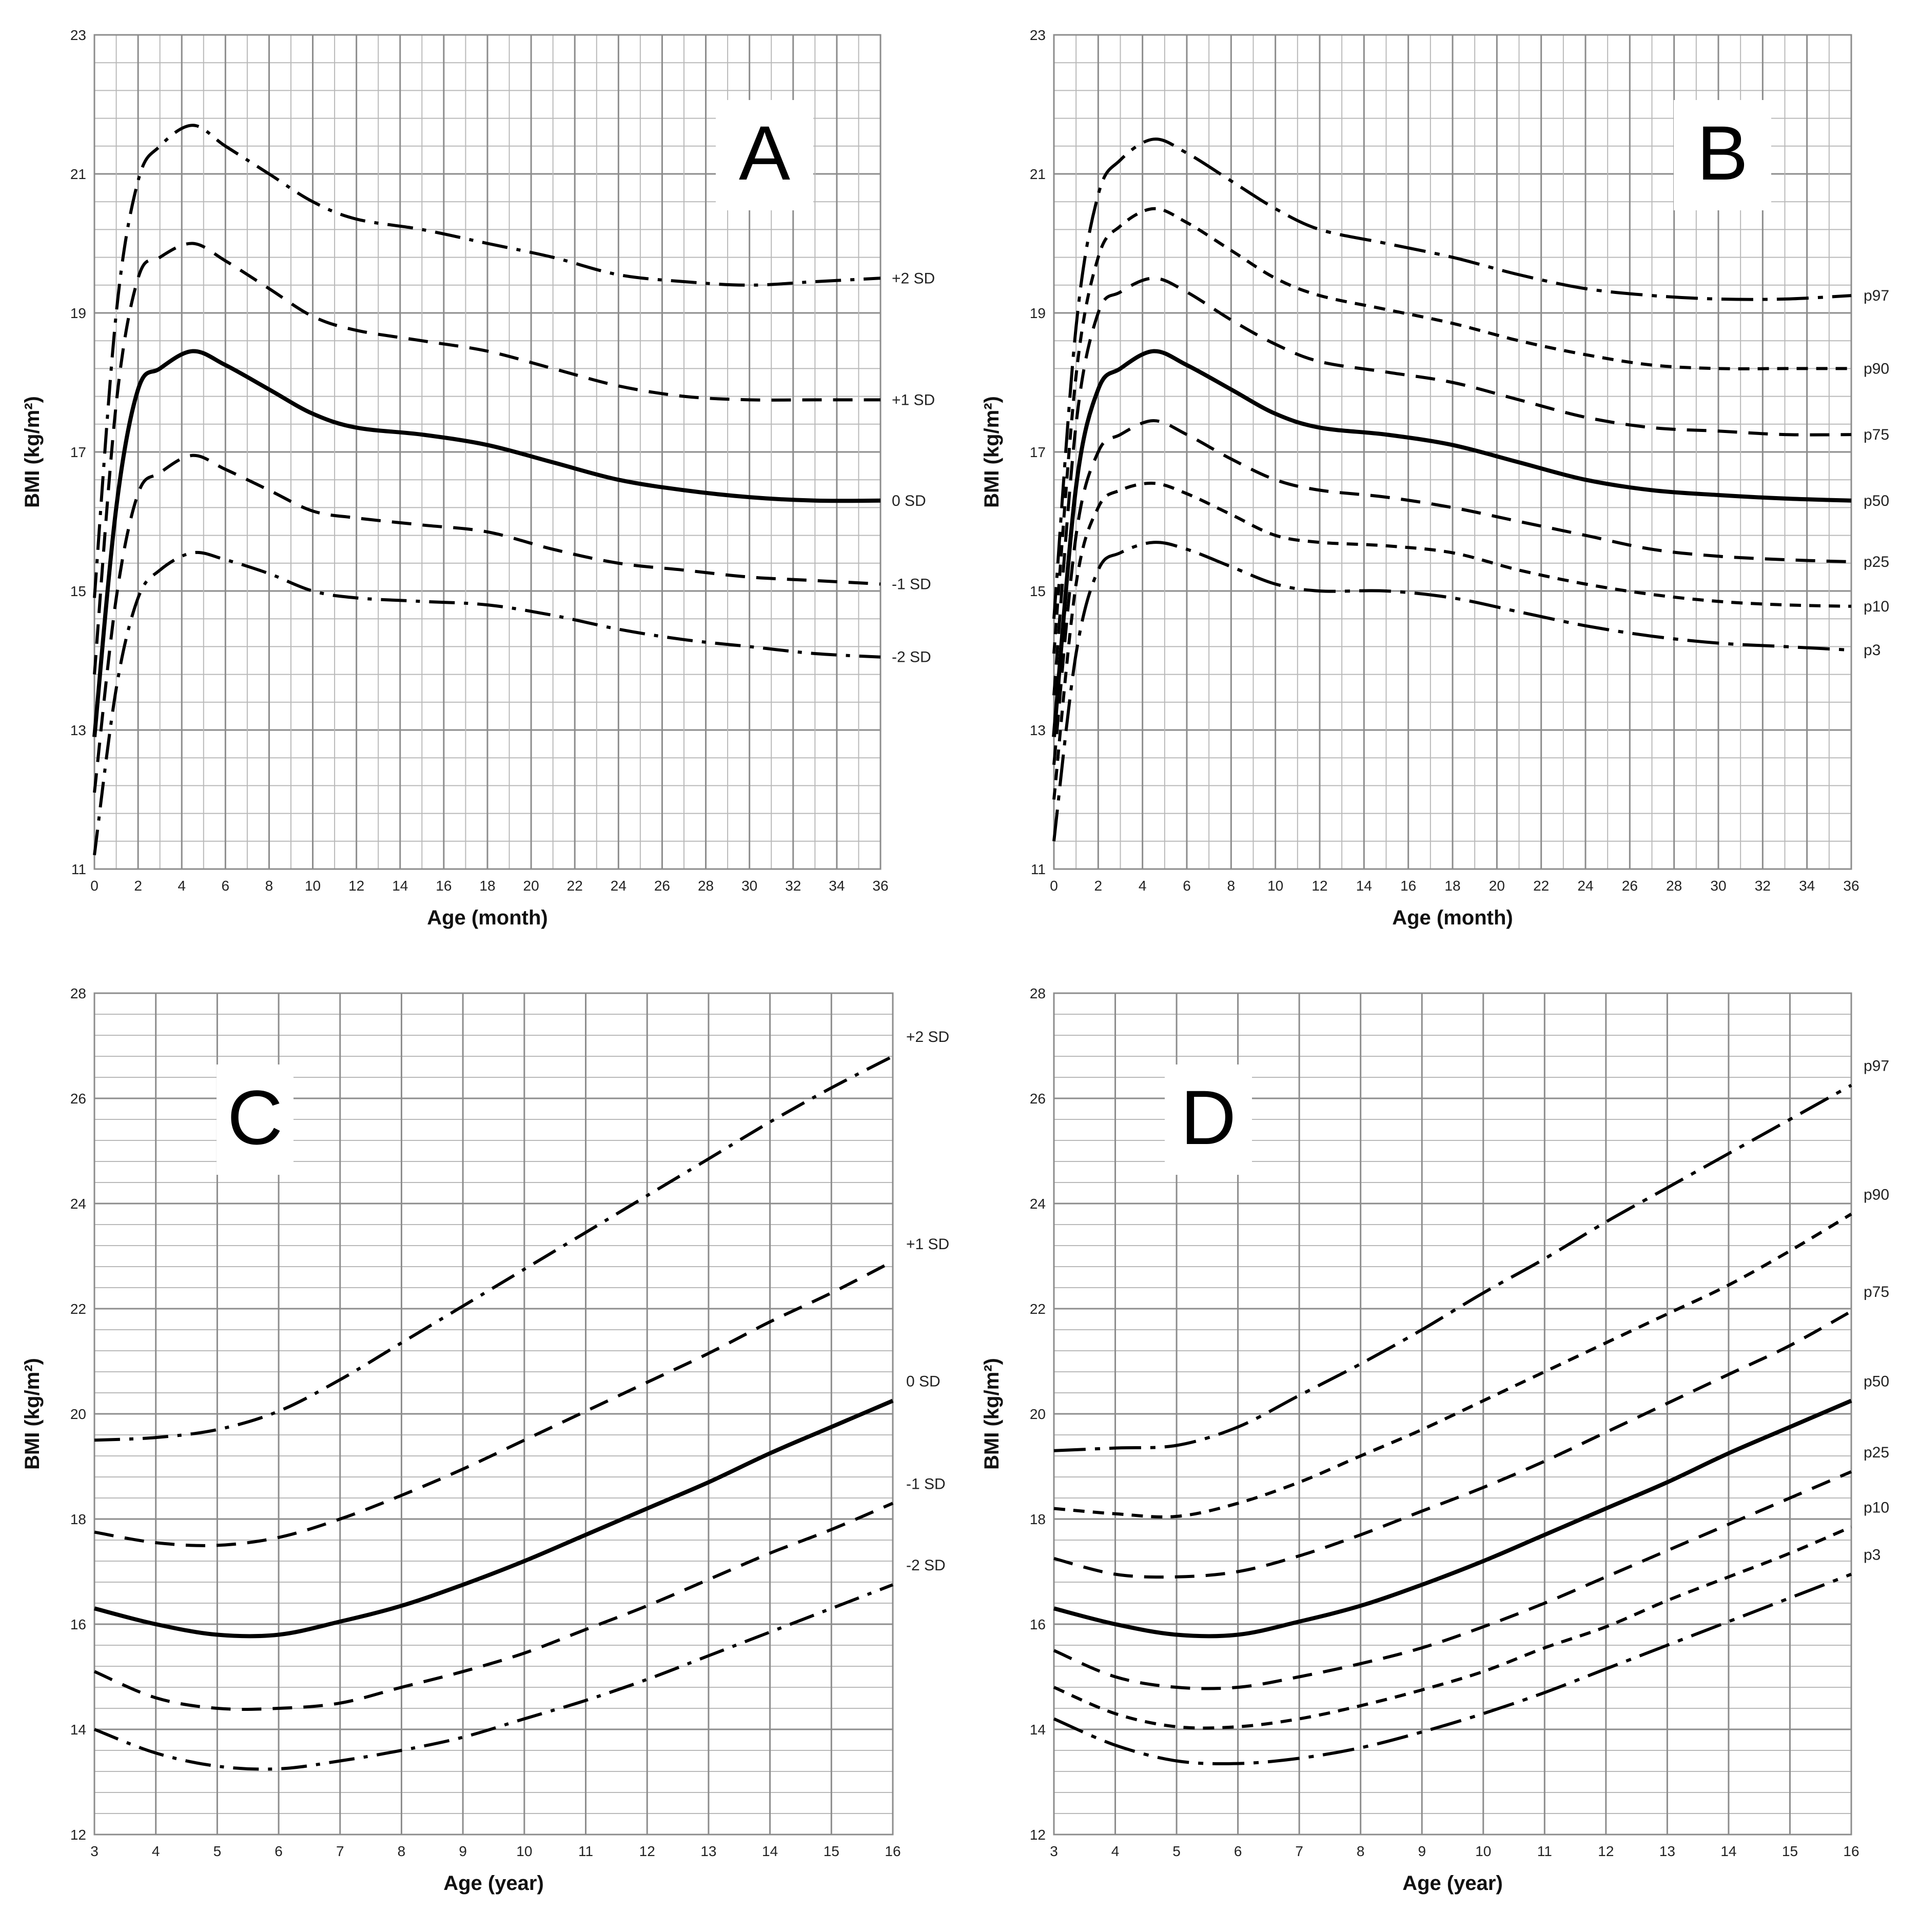 This screenshot has width=1919, height=1932. Describe the element at coordinates (1452, 1883) in the screenshot. I see `x-axis-title-d: Age (year)` at that location.